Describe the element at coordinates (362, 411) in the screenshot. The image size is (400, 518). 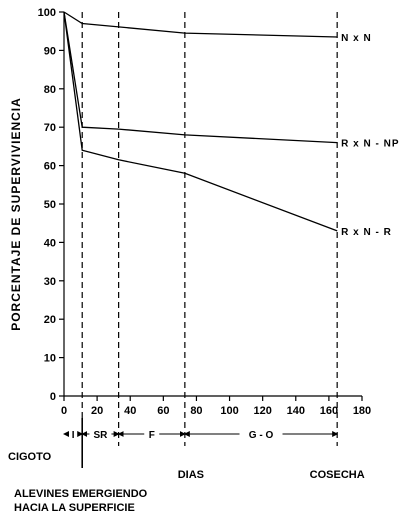
I see `x-tick-label: 180` at that location.